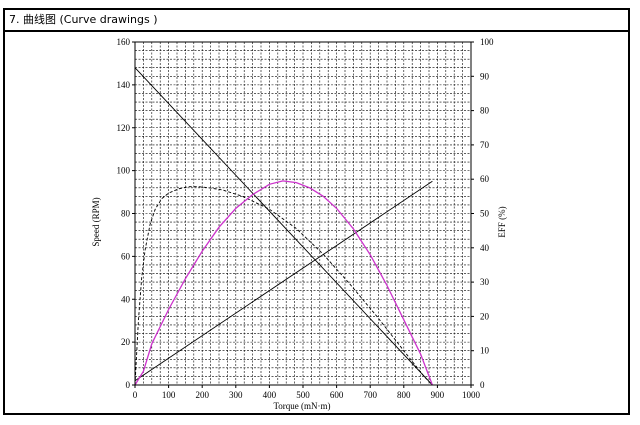 Image resolution: width=640 pixels, height=425 pixels. Describe the element at coordinates (135, 395) in the screenshot. I see `x-tick-label: 0` at that location.